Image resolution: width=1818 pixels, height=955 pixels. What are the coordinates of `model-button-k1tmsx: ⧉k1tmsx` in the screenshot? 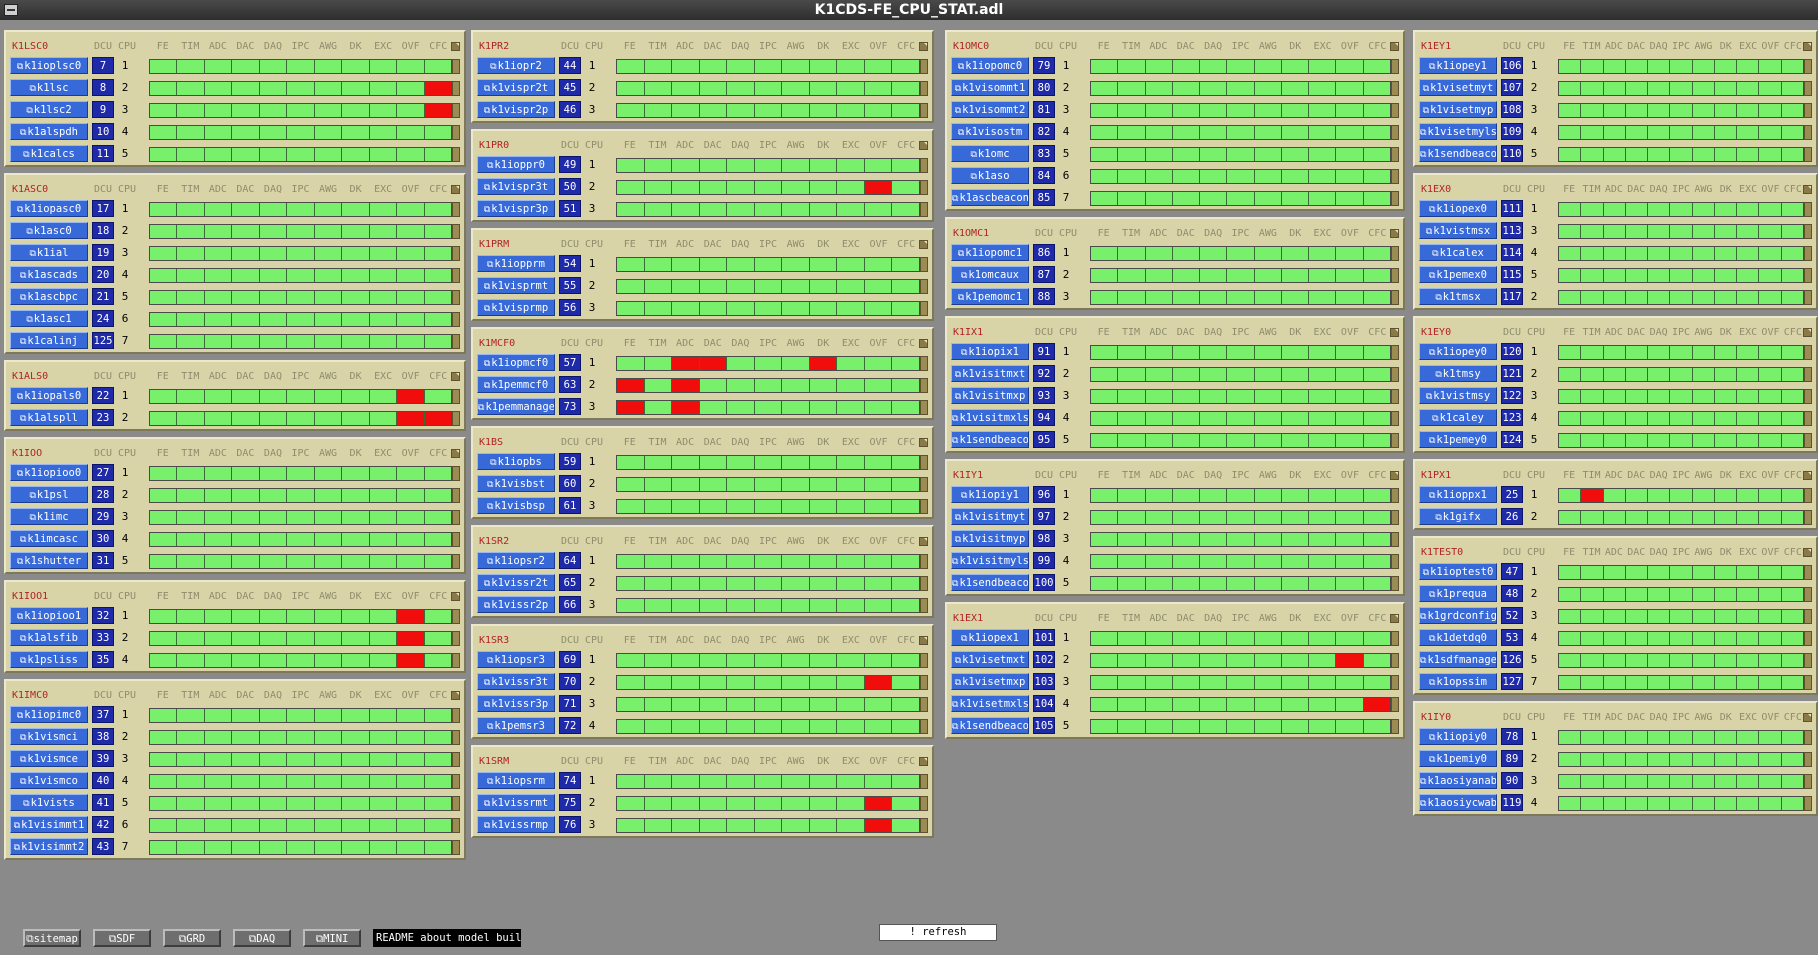 It's located at (1458, 296).